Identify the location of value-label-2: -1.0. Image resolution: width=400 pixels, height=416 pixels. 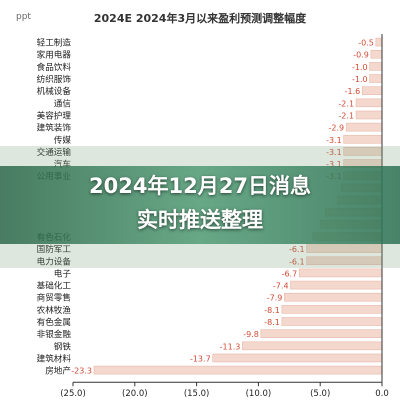
(360, 67).